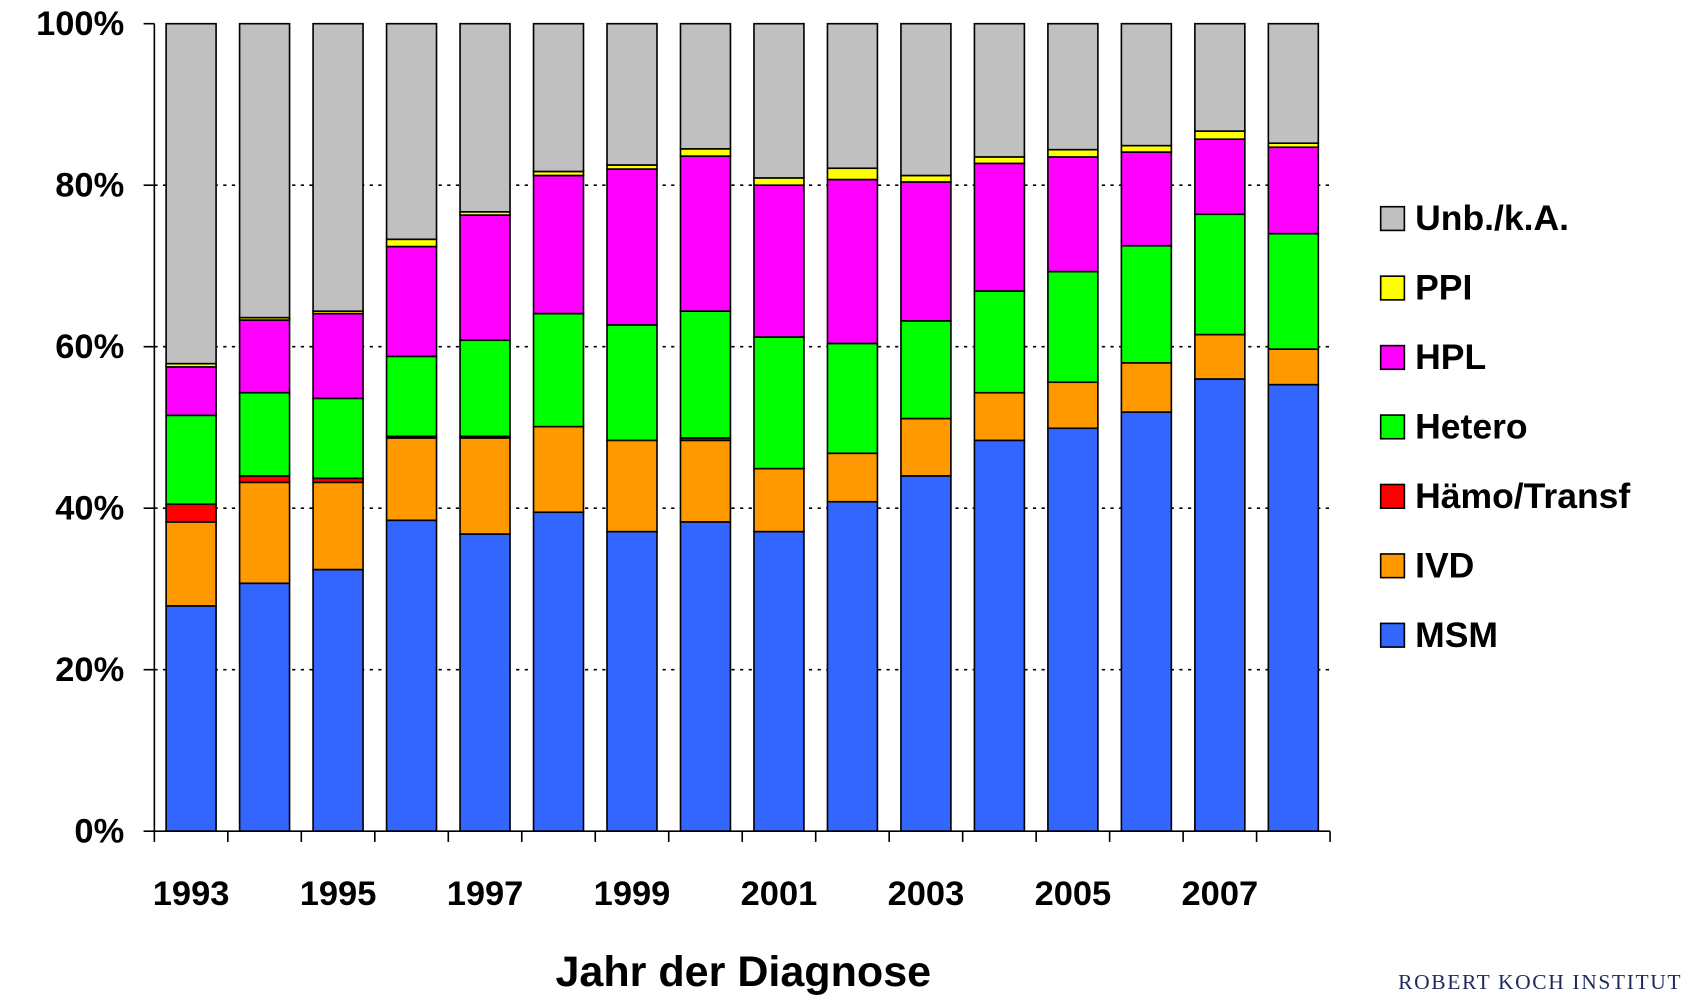  Describe the element at coordinates (89, 185) in the screenshot. I see `y-tick-label: 80%` at that location.